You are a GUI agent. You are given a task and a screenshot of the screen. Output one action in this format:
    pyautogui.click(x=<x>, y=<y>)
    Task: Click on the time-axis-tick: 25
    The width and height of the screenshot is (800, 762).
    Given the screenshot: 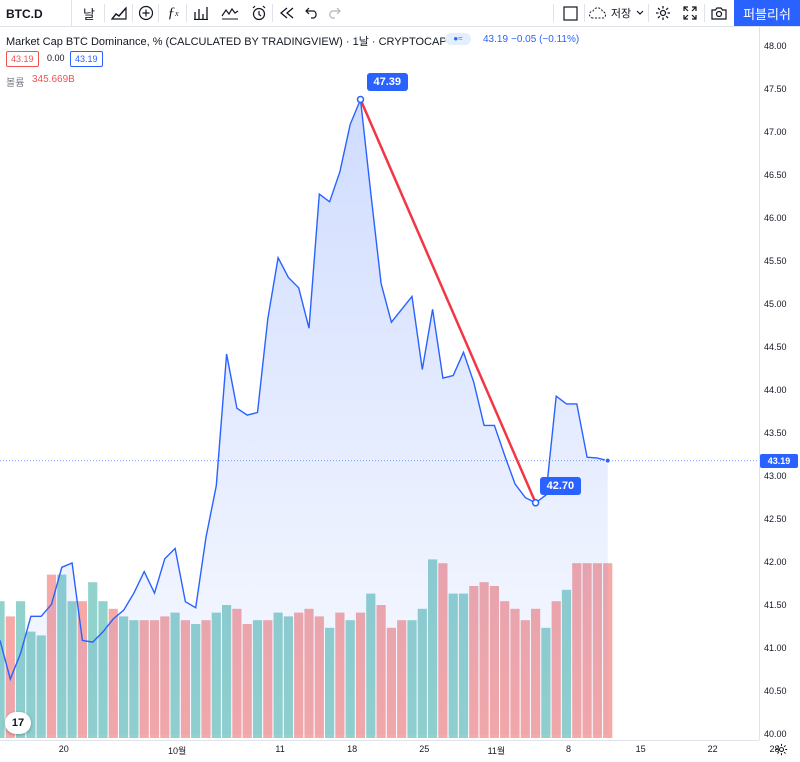 What is the action you would take?
    pyautogui.click(x=424, y=749)
    